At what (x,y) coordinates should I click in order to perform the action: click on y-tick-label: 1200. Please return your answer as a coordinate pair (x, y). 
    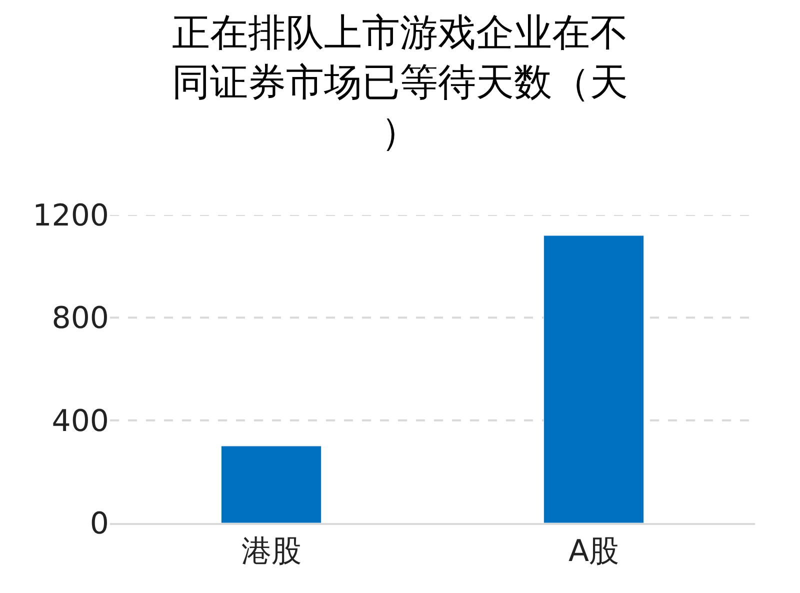
    Looking at the image, I should click on (70, 216).